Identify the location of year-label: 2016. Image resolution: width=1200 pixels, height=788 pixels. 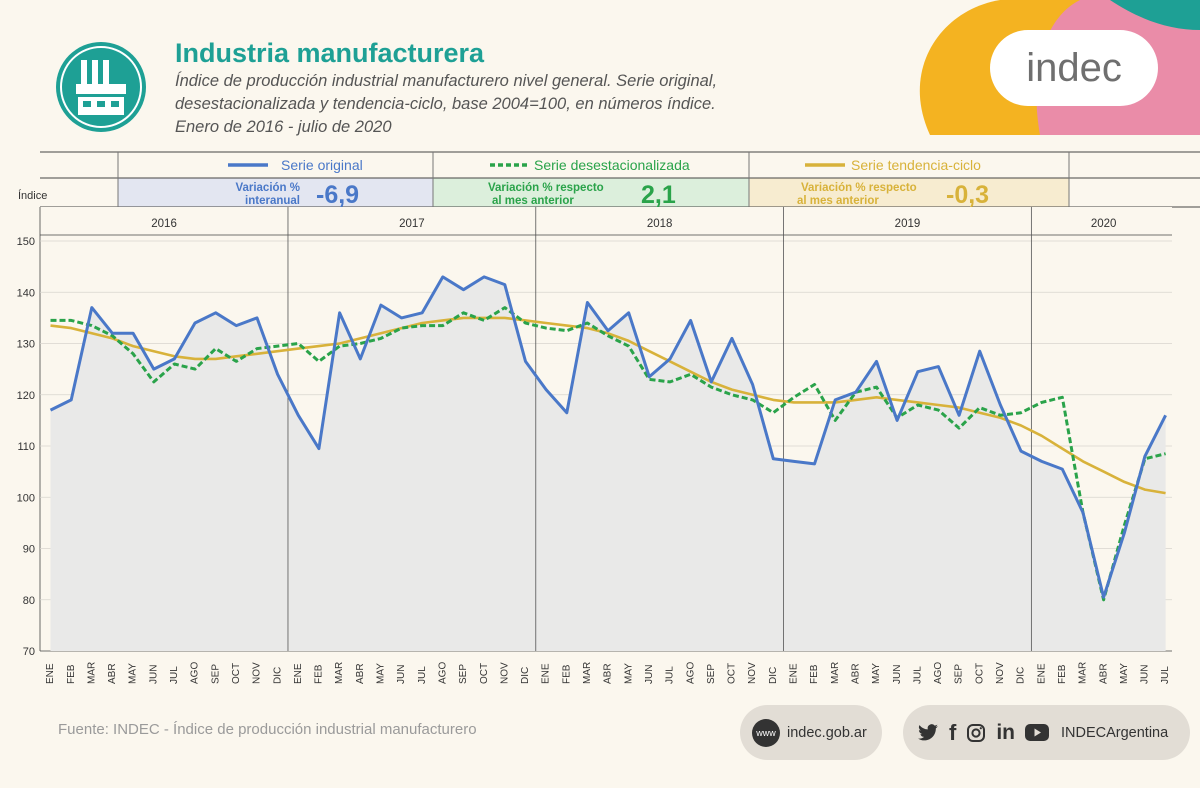
(164, 224).